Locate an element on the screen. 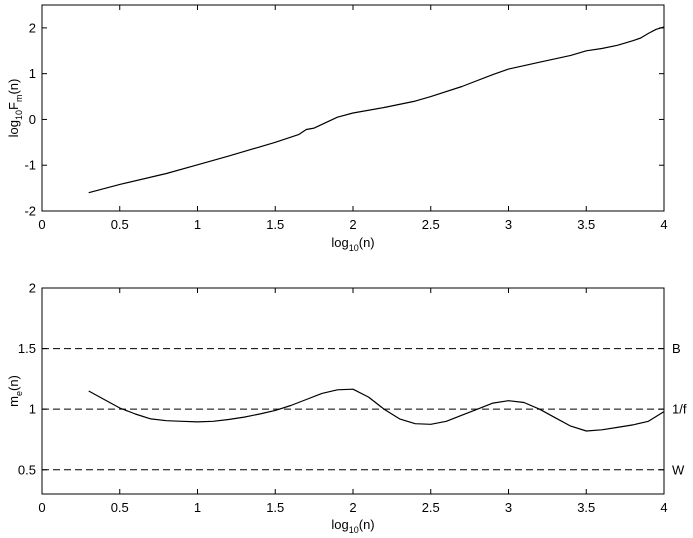 The image size is (693, 538). y-axis-label-sub: e is located at coordinates (19, 393).